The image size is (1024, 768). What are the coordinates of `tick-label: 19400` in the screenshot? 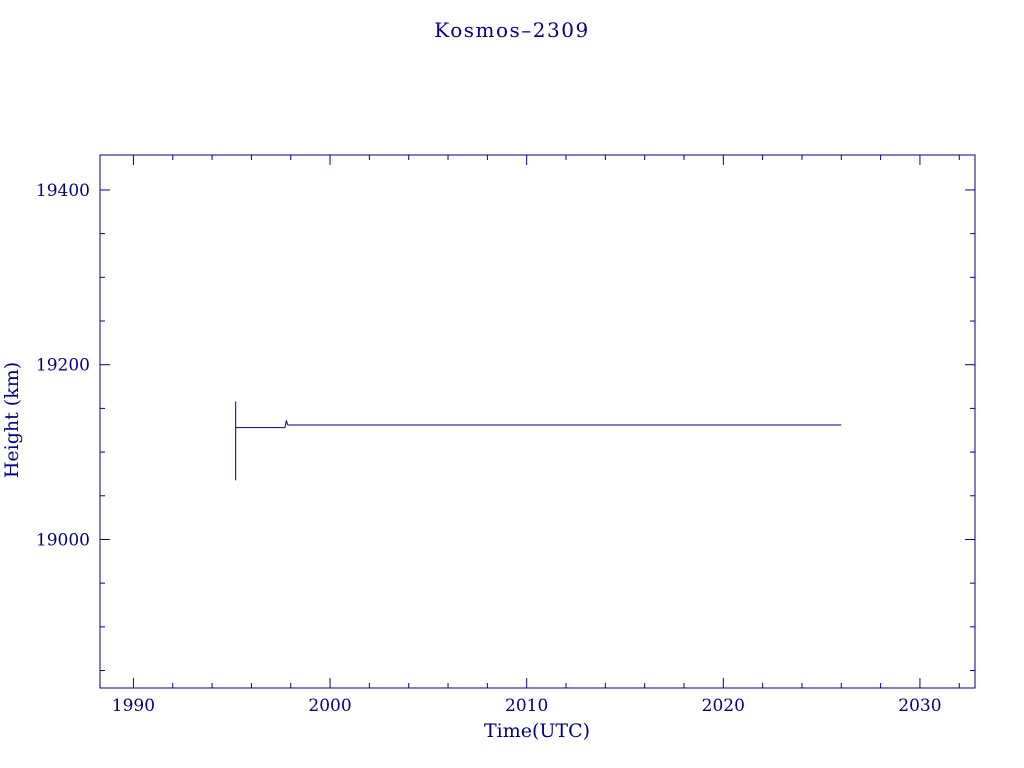 It's located at (63, 191).